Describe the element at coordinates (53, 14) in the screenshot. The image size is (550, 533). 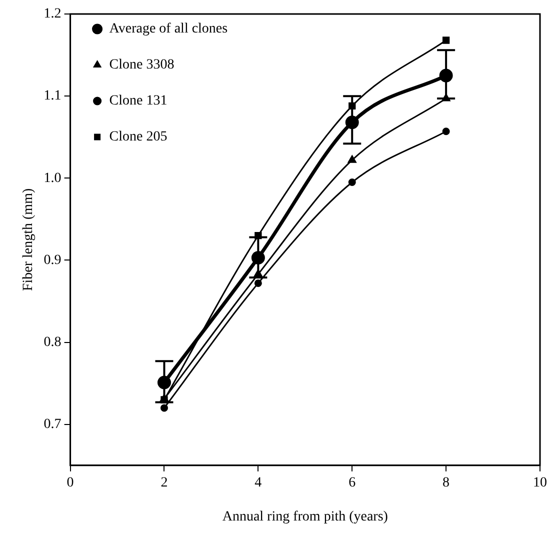
I see `y-tick-label: 1.2` at that location.